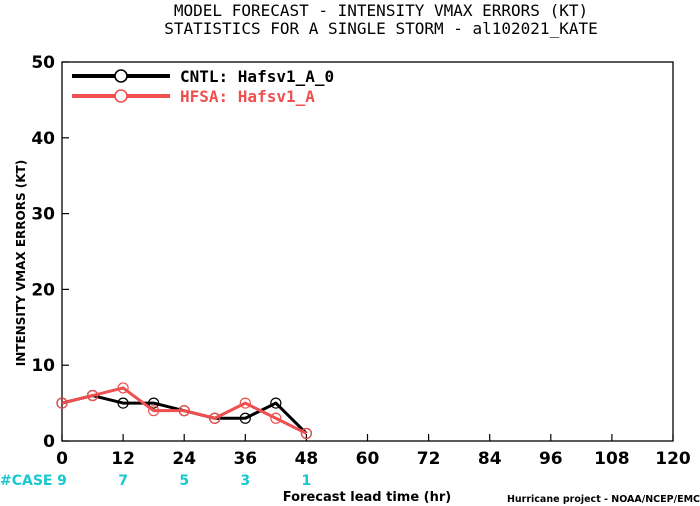  I want to click on x-tick-label: 48, so click(307, 459).